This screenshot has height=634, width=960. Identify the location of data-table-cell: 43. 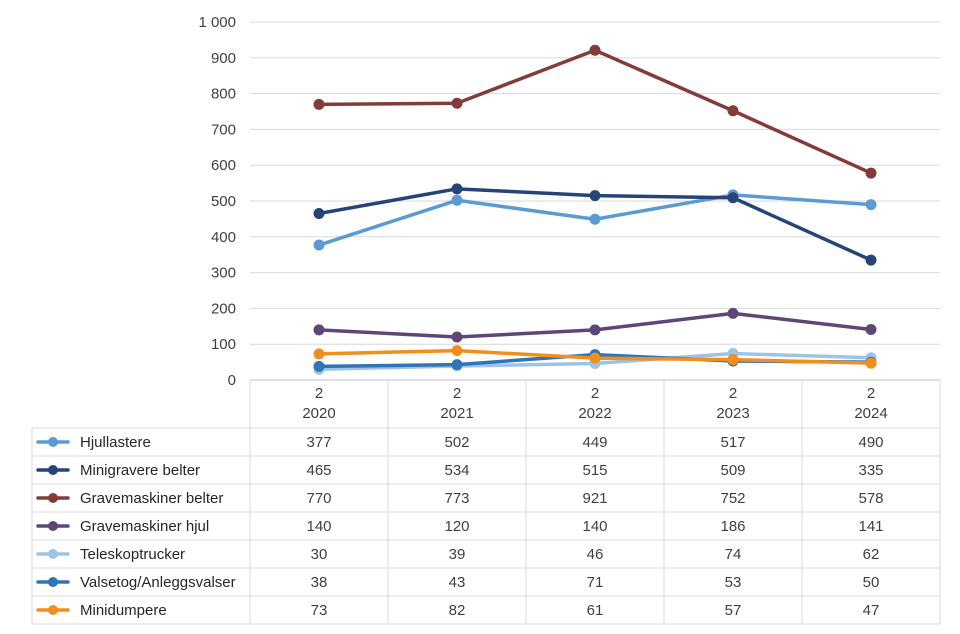
(457, 582).